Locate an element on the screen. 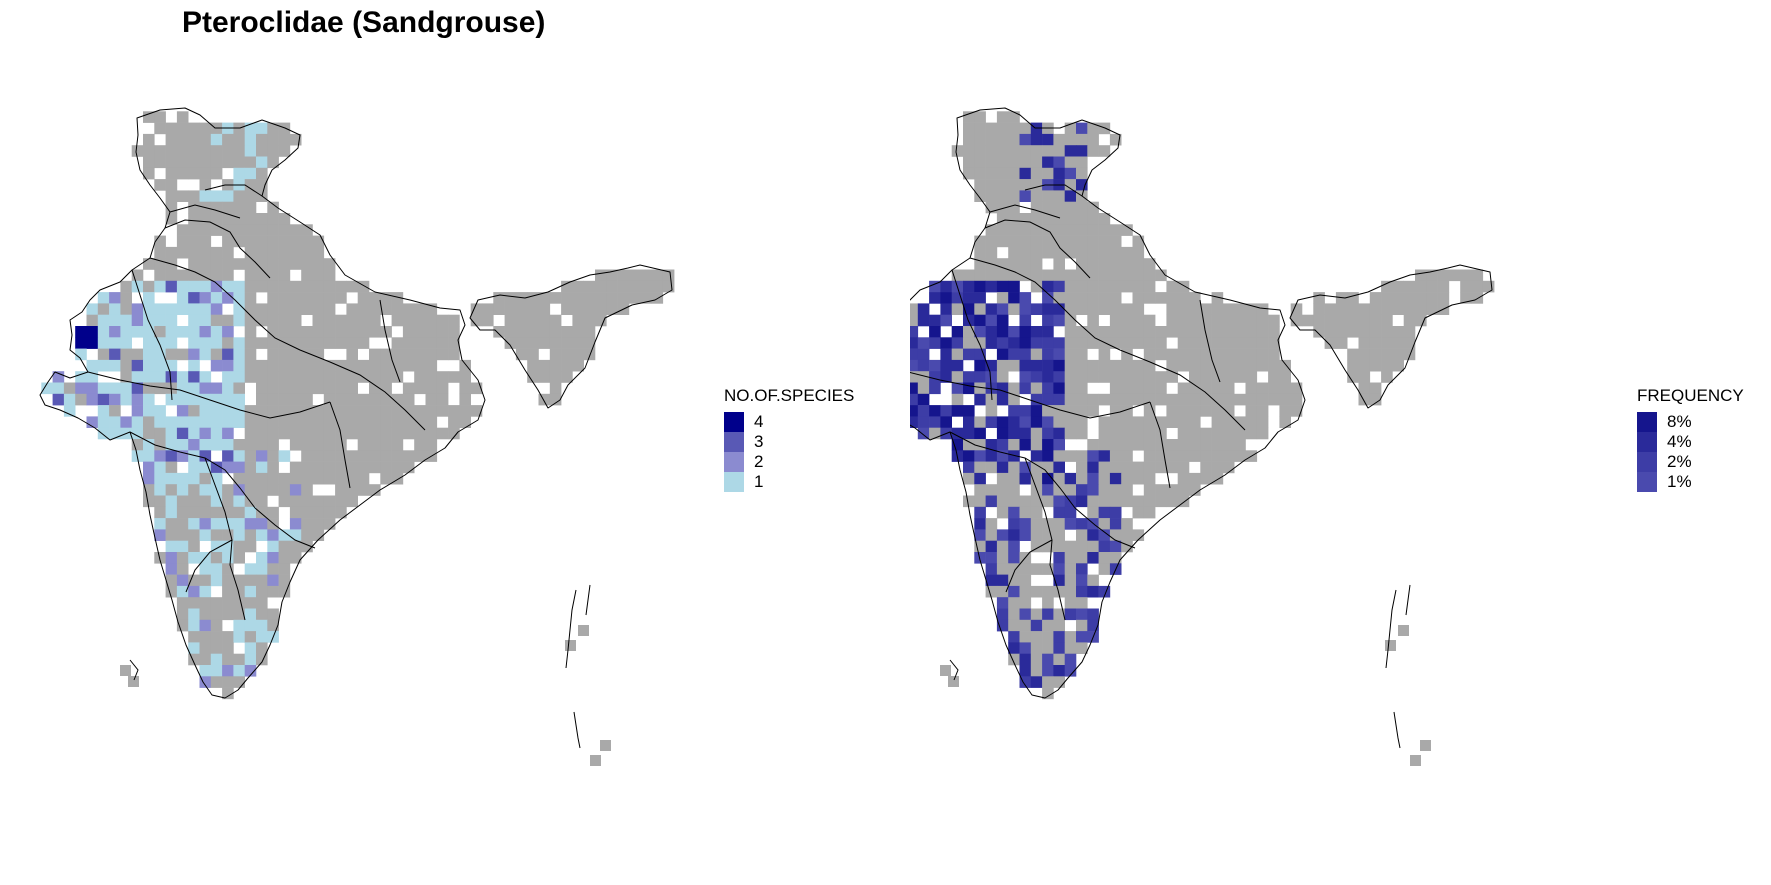  legend-swatch is located at coordinates (1647, 442).